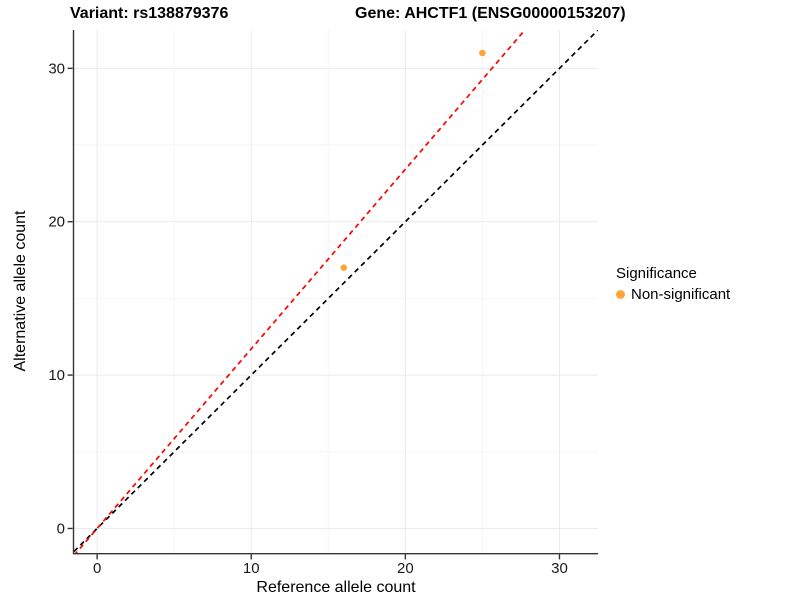 This screenshot has height=600, width=800. I want to click on legend-item-label: Non-significant, so click(681, 294).